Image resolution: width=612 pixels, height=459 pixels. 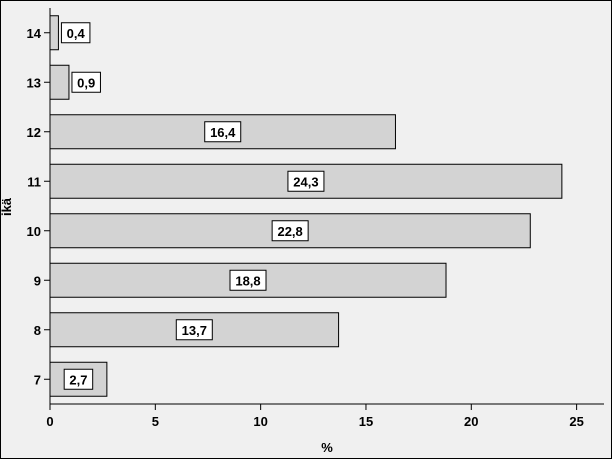 I want to click on y-tick-label: 9, so click(x=37, y=280).